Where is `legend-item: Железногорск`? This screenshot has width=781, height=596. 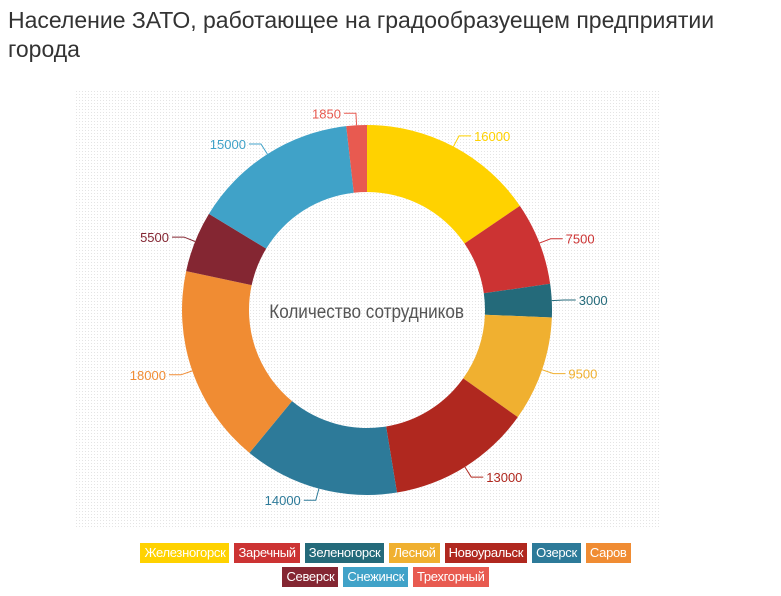
legend-item: Железногорск is located at coordinates (185, 553).